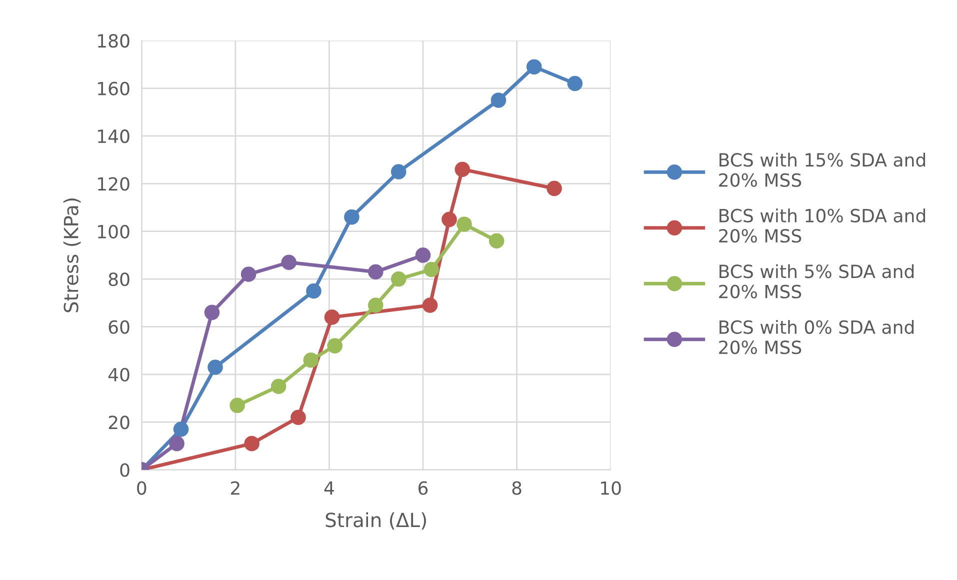 The height and width of the screenshot is (580, 957). Describe the element at coordinates (822, 225) in the screenshot. I see `legend-label: BCS with 10% SDA and 20% MSS` at that location.